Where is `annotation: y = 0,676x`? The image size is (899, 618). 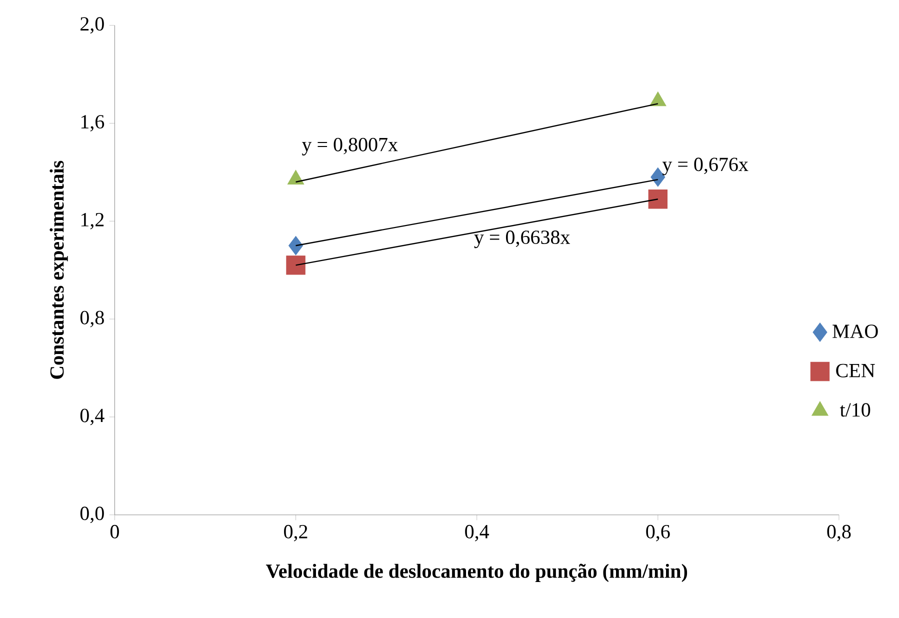 annotation: y = 0,676x is located at coordinates (705, 167).